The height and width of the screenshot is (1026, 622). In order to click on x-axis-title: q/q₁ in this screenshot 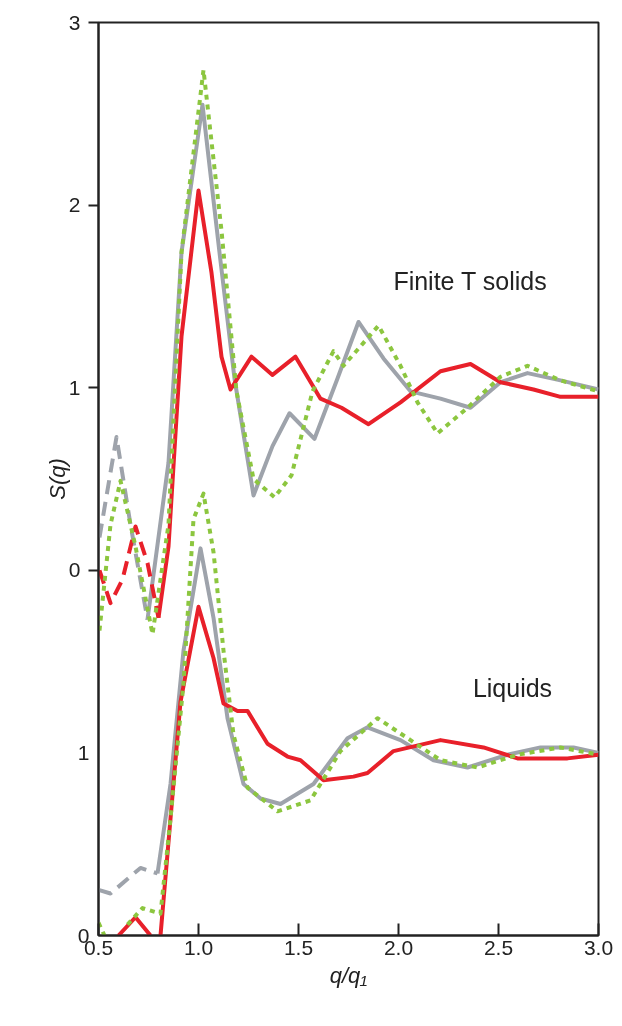, I will do `click(348, 975)`.